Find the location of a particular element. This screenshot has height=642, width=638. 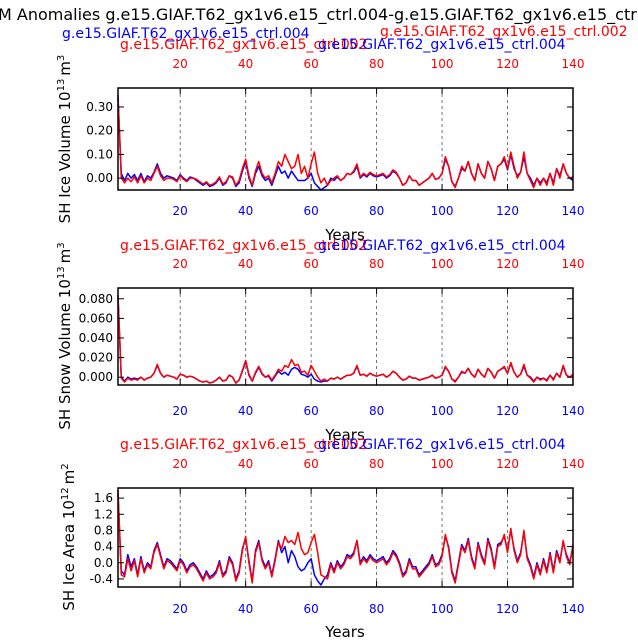

y-tick-label: 0.00 is located at coordinates (99, 178).